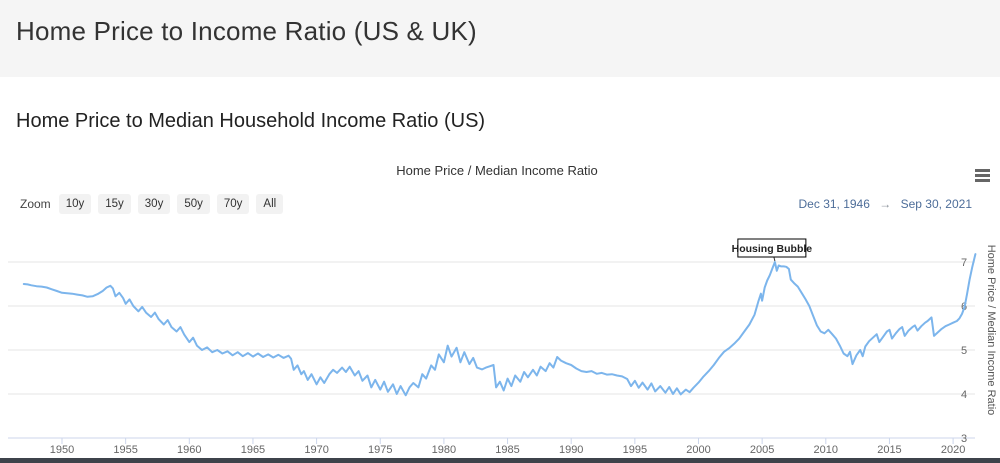 The image size is (1000, 463). I want to click on chart-context-menu-icon, so click(983, 175).